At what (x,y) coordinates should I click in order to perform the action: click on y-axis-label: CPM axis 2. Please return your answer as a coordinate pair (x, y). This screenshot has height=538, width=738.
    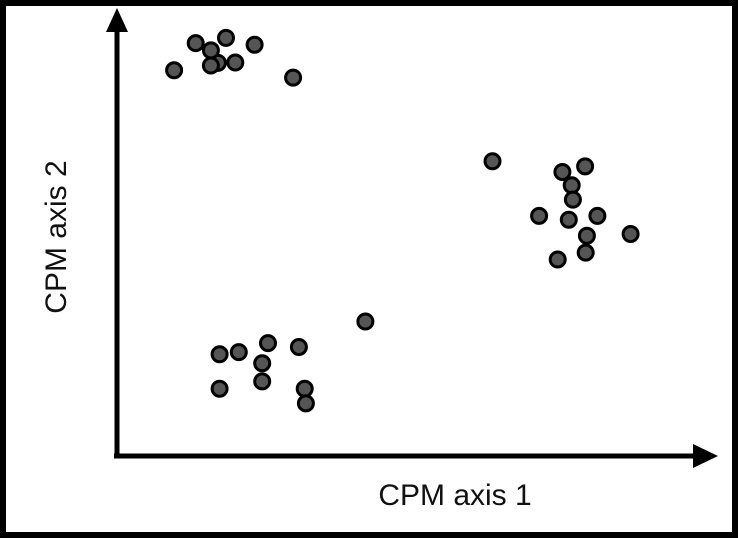
    Looking at the image, I should click on (56, 236).